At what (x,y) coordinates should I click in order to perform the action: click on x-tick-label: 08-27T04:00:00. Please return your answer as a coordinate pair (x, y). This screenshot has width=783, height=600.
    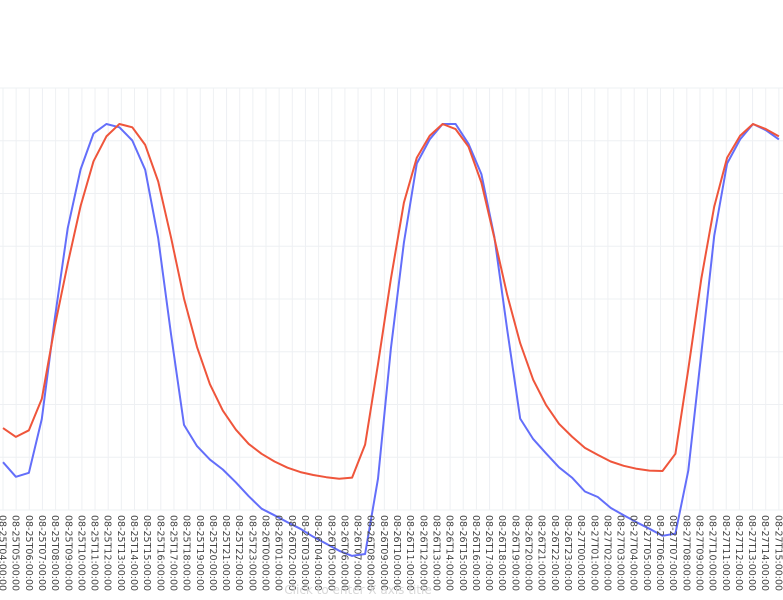
    Looking at the image, I should click on (633, 553).